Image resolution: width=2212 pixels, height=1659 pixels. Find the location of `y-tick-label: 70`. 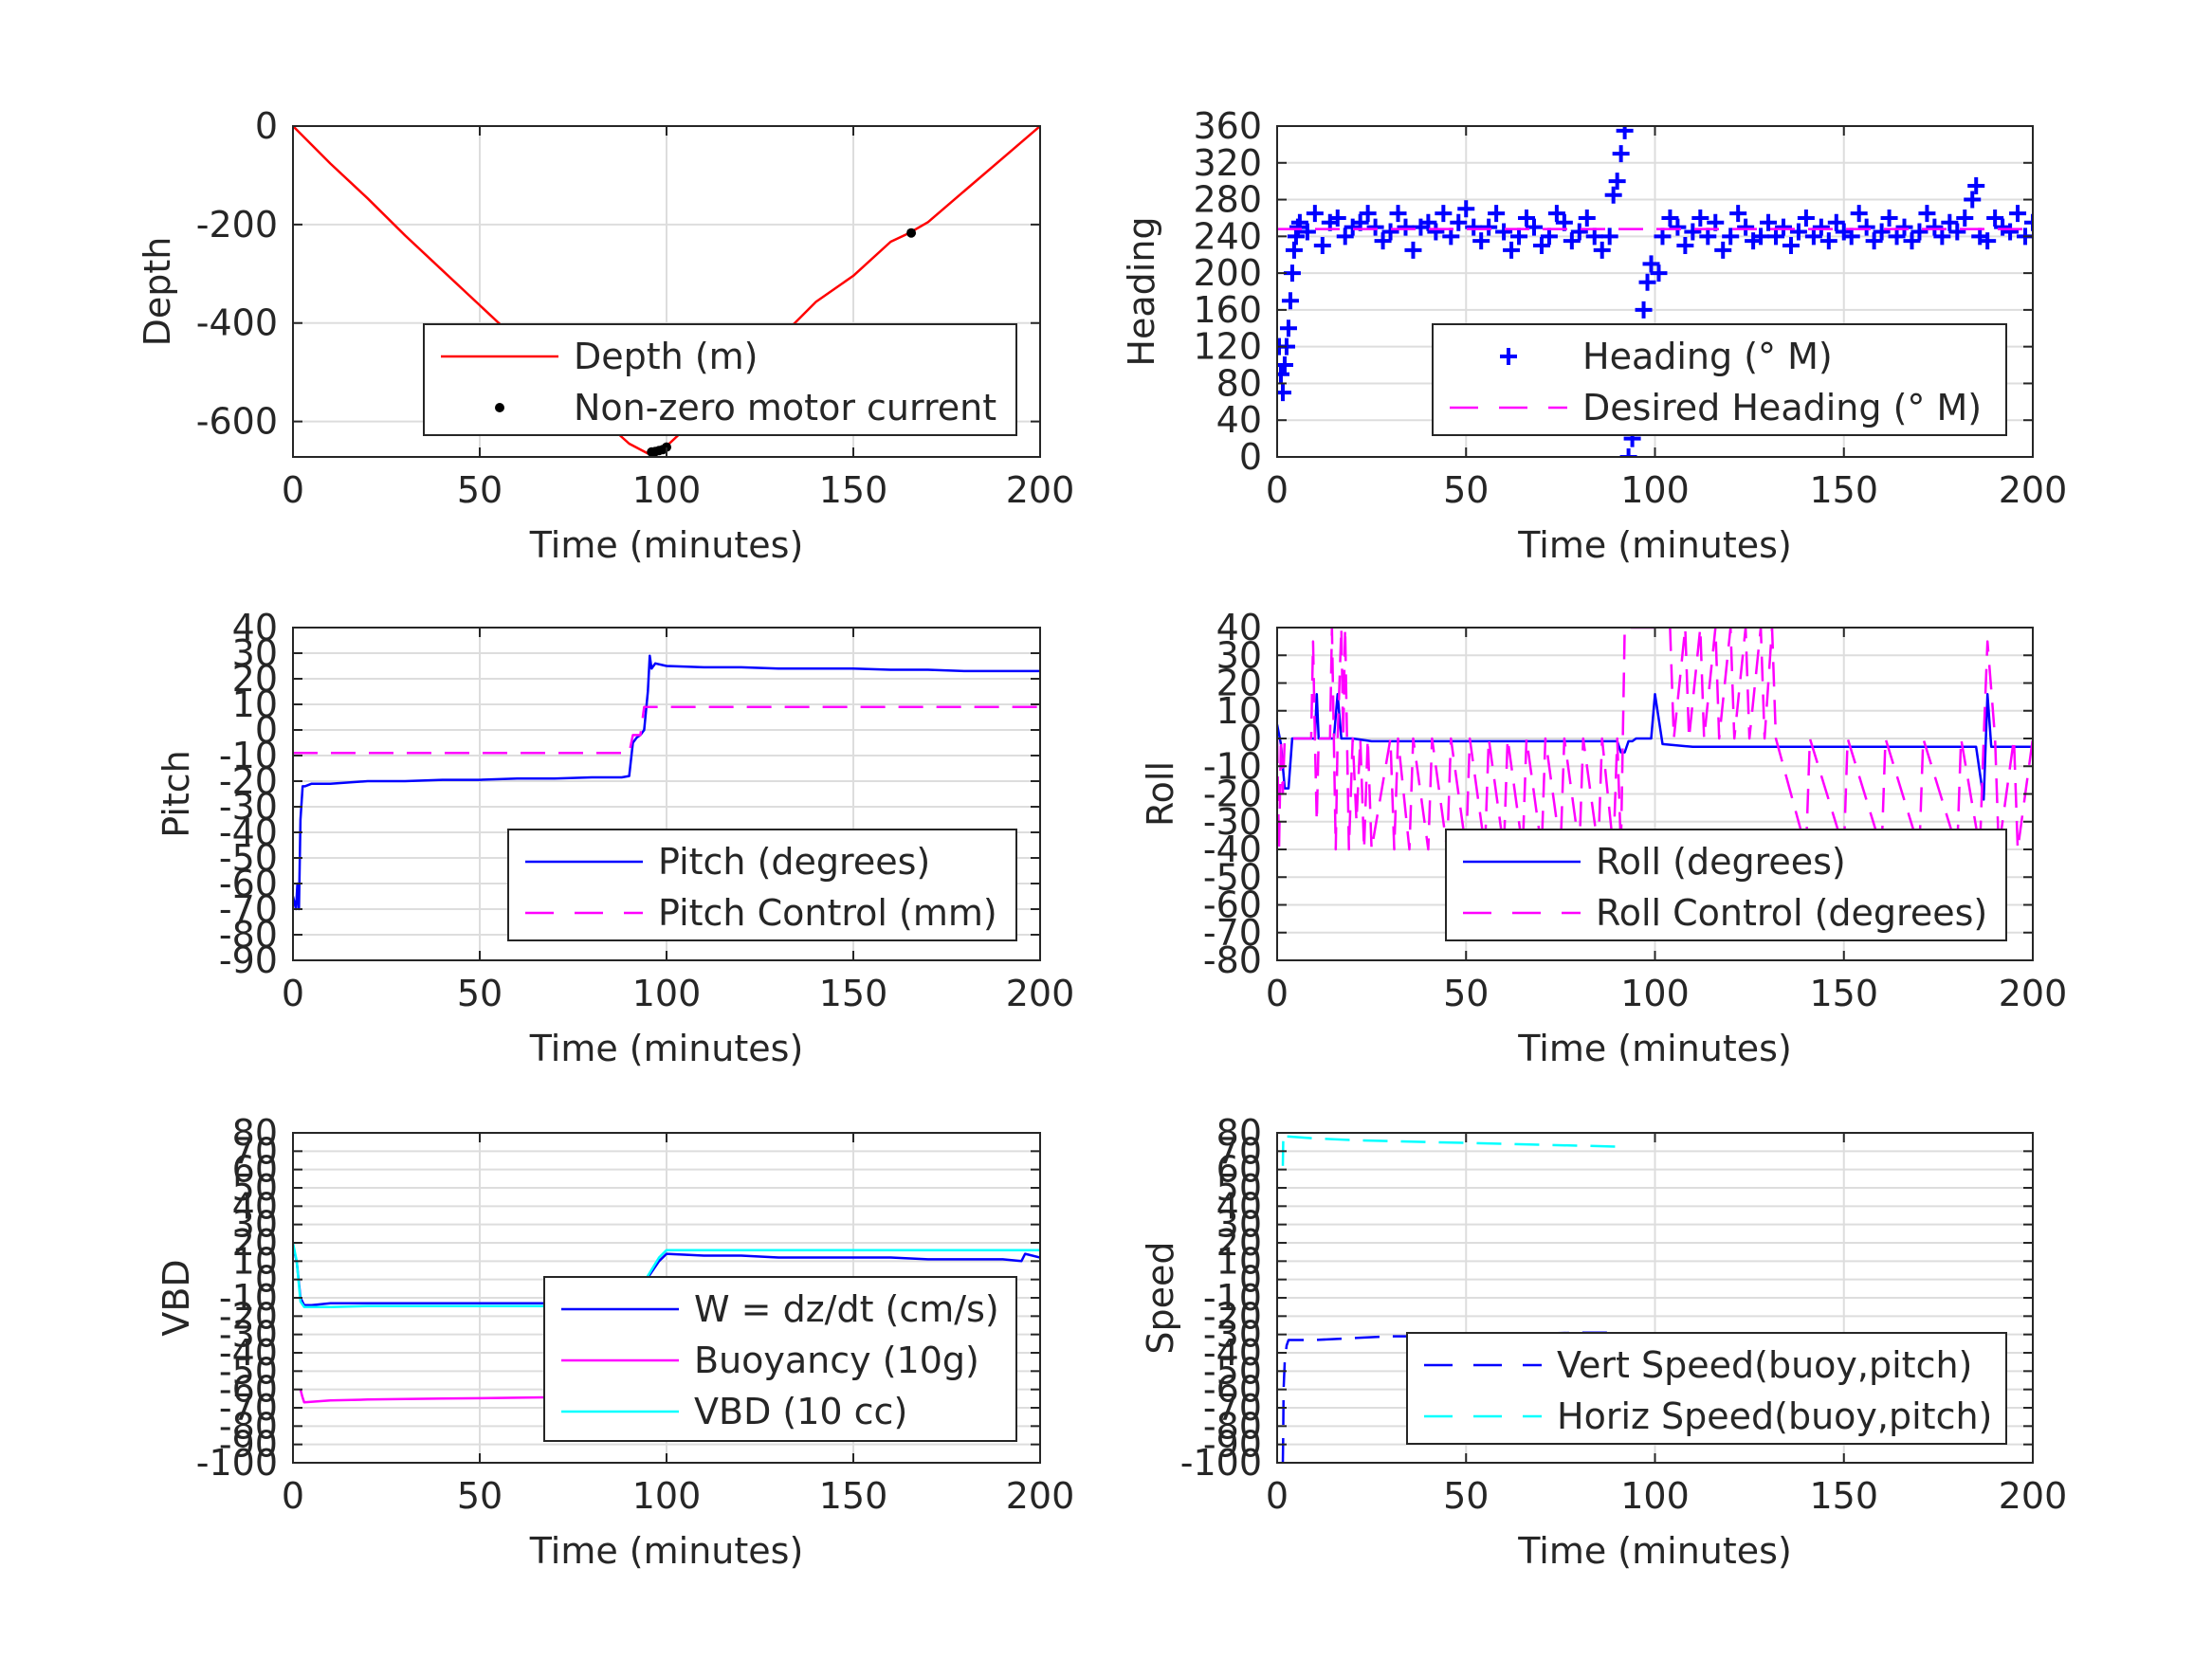

y-tick-label: 70 is located at coordinates (255, 1151).